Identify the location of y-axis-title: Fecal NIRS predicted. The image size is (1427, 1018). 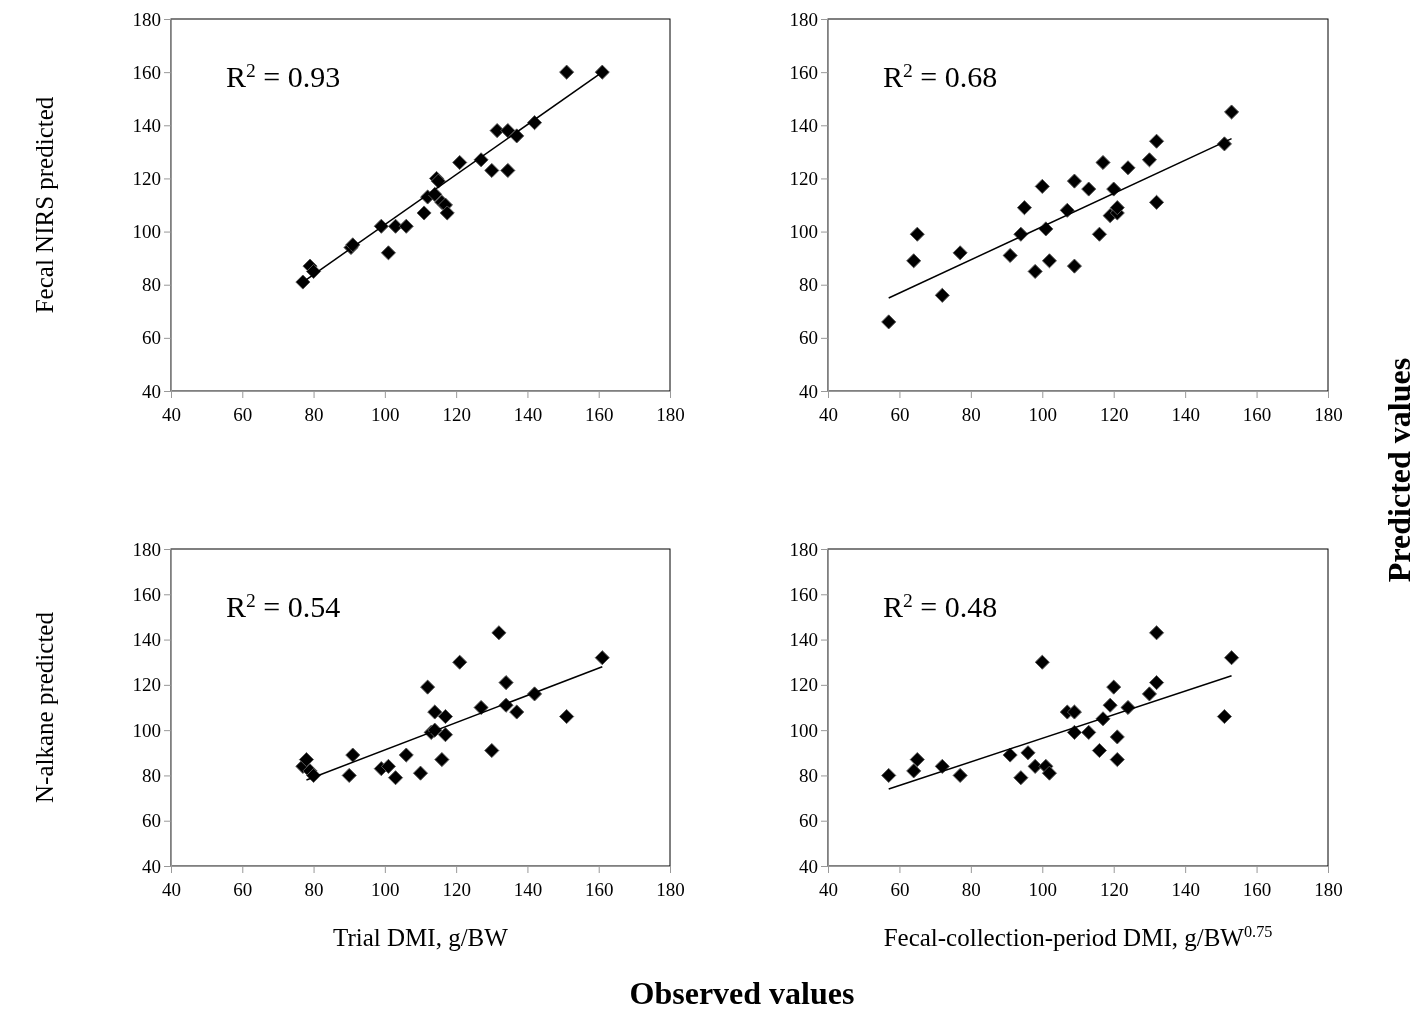
(44, 205).